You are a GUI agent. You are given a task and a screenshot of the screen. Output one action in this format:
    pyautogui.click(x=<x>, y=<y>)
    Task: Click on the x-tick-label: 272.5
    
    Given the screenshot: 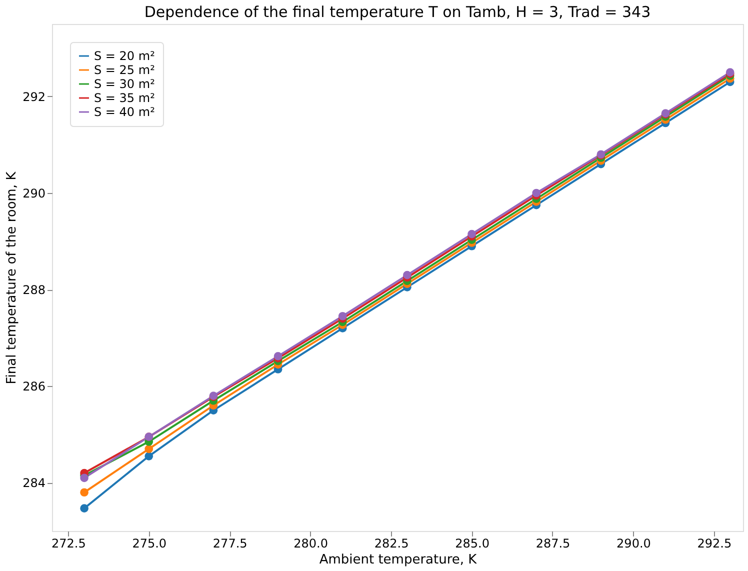 What is the action you would take?
    pyautogui.click(x=68, y=543)
    